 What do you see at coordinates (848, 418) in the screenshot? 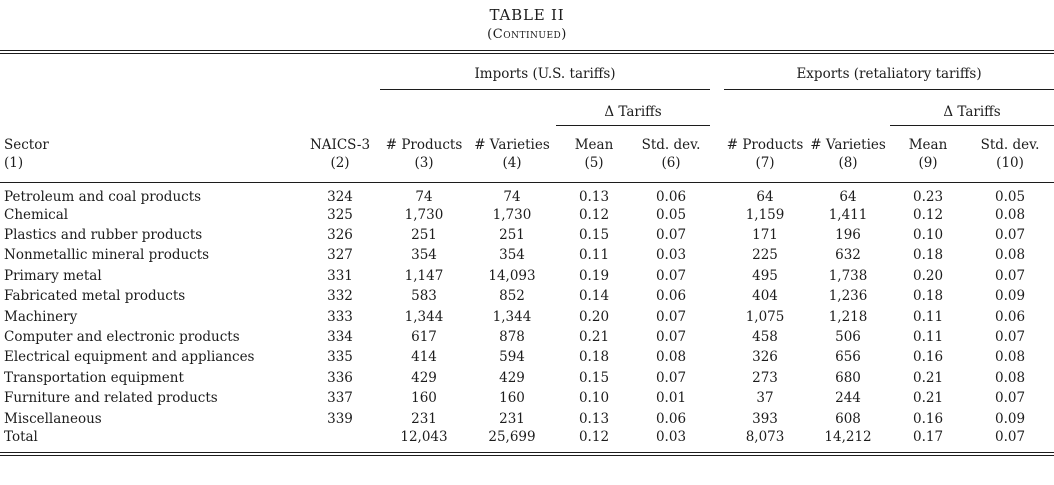
I see `value-cell: 608` at bounding box center [848, 418].